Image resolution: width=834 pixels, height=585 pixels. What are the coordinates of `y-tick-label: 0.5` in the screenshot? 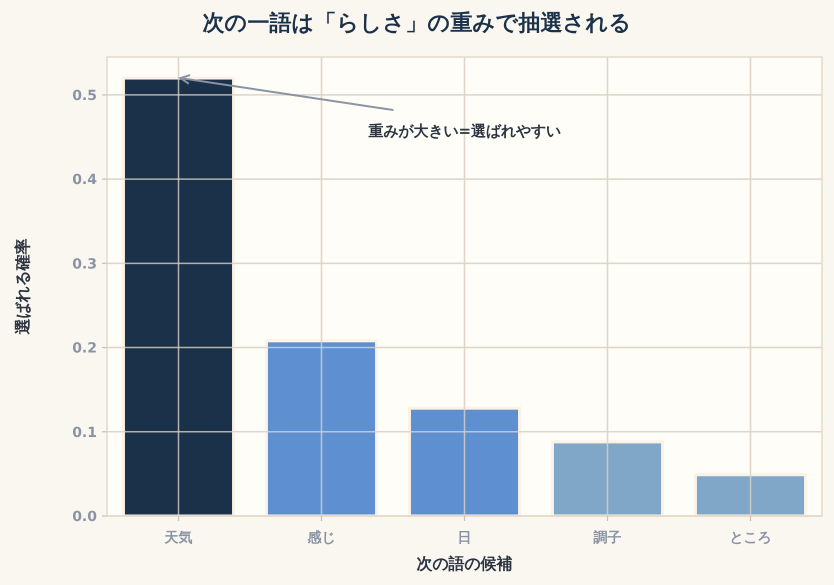 It's located at (84, 96).